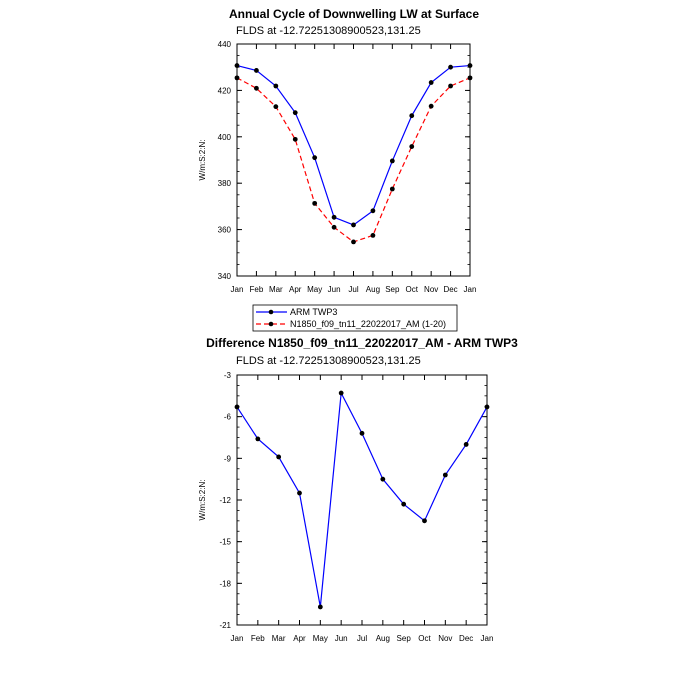 Image resolution: width=675 pixels, height=675 pixels. What do you see at coordinates (225, 90) in the screenshot?
I see `y-tick-label: 420` at bounding box center [225, 90].